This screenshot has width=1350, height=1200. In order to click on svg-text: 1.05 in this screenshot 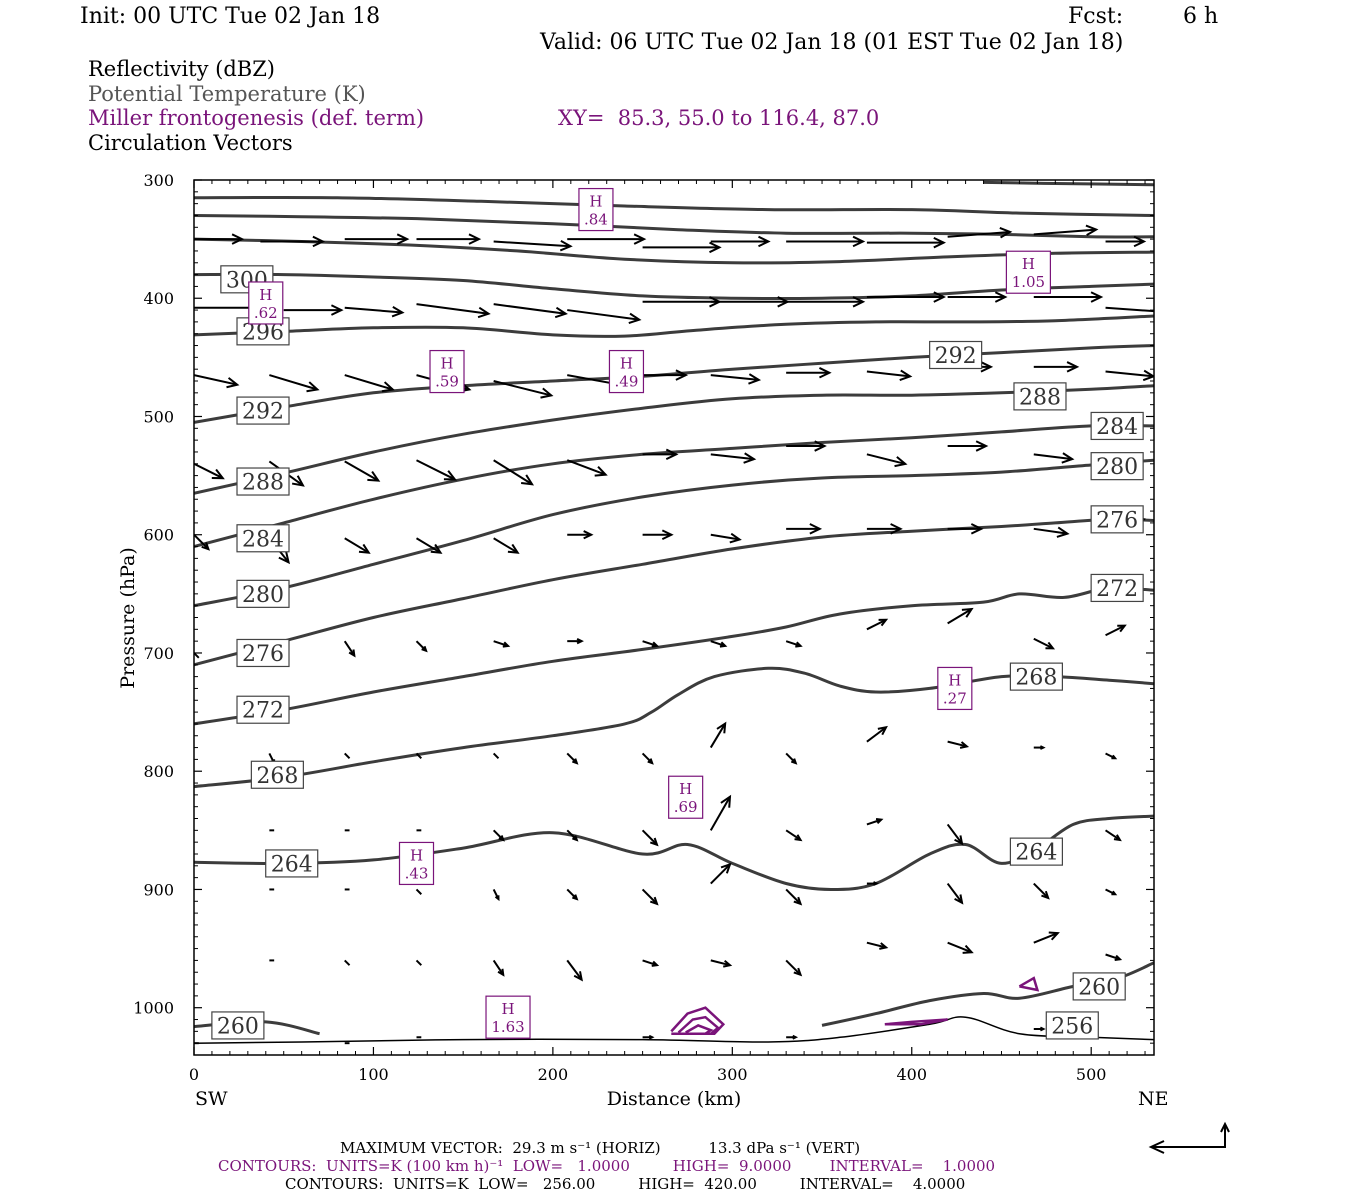, I will do `click(1028, 282)`.